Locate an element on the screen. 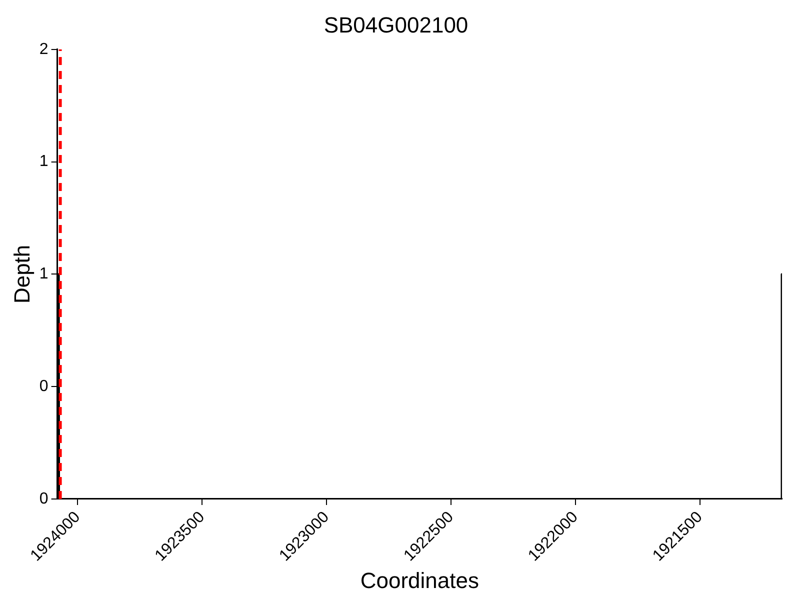  y-axis-title: Depth is located at coordinates (21, 274).